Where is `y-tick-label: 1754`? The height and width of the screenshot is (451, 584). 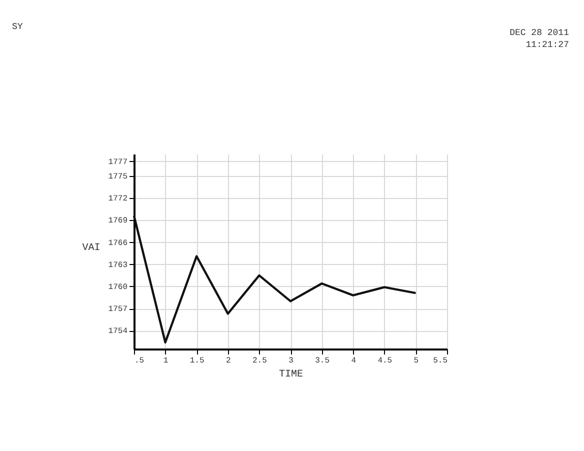 y-tick-label: 1754 is located at coordinates (118, 331).